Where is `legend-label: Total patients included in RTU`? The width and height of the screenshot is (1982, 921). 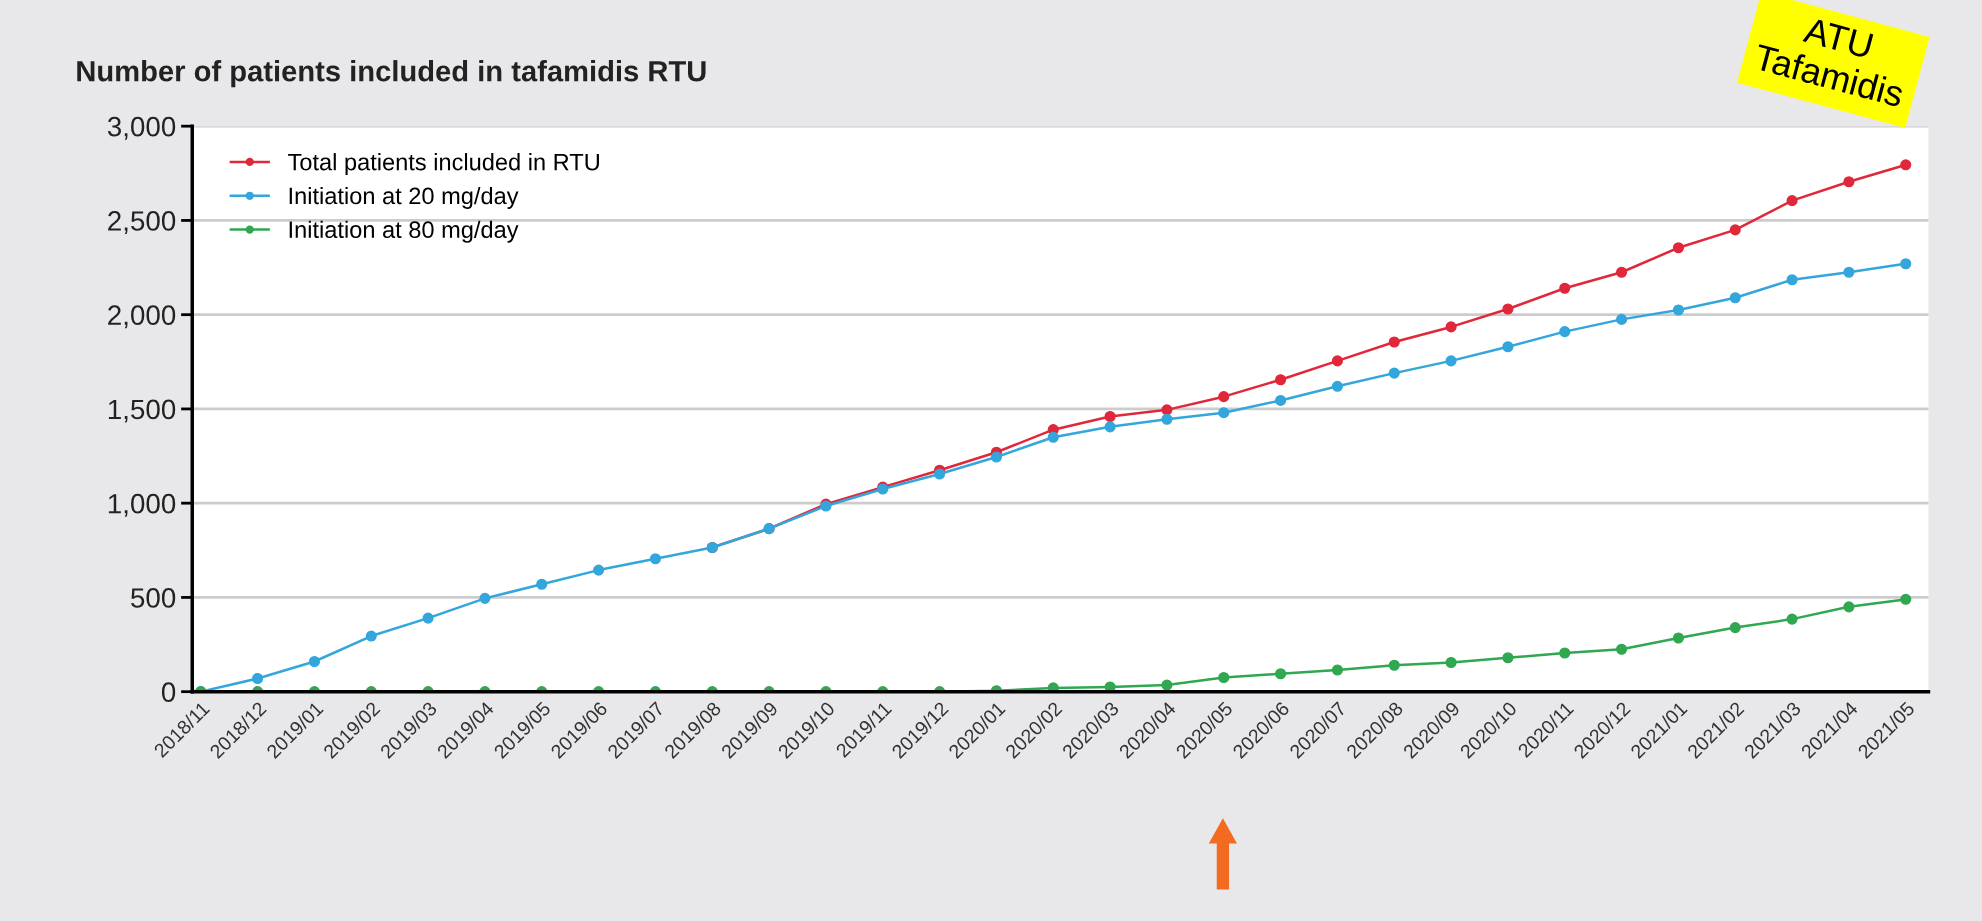
legend-label: Total patients included in RTU is located at coordinates (443, 164).